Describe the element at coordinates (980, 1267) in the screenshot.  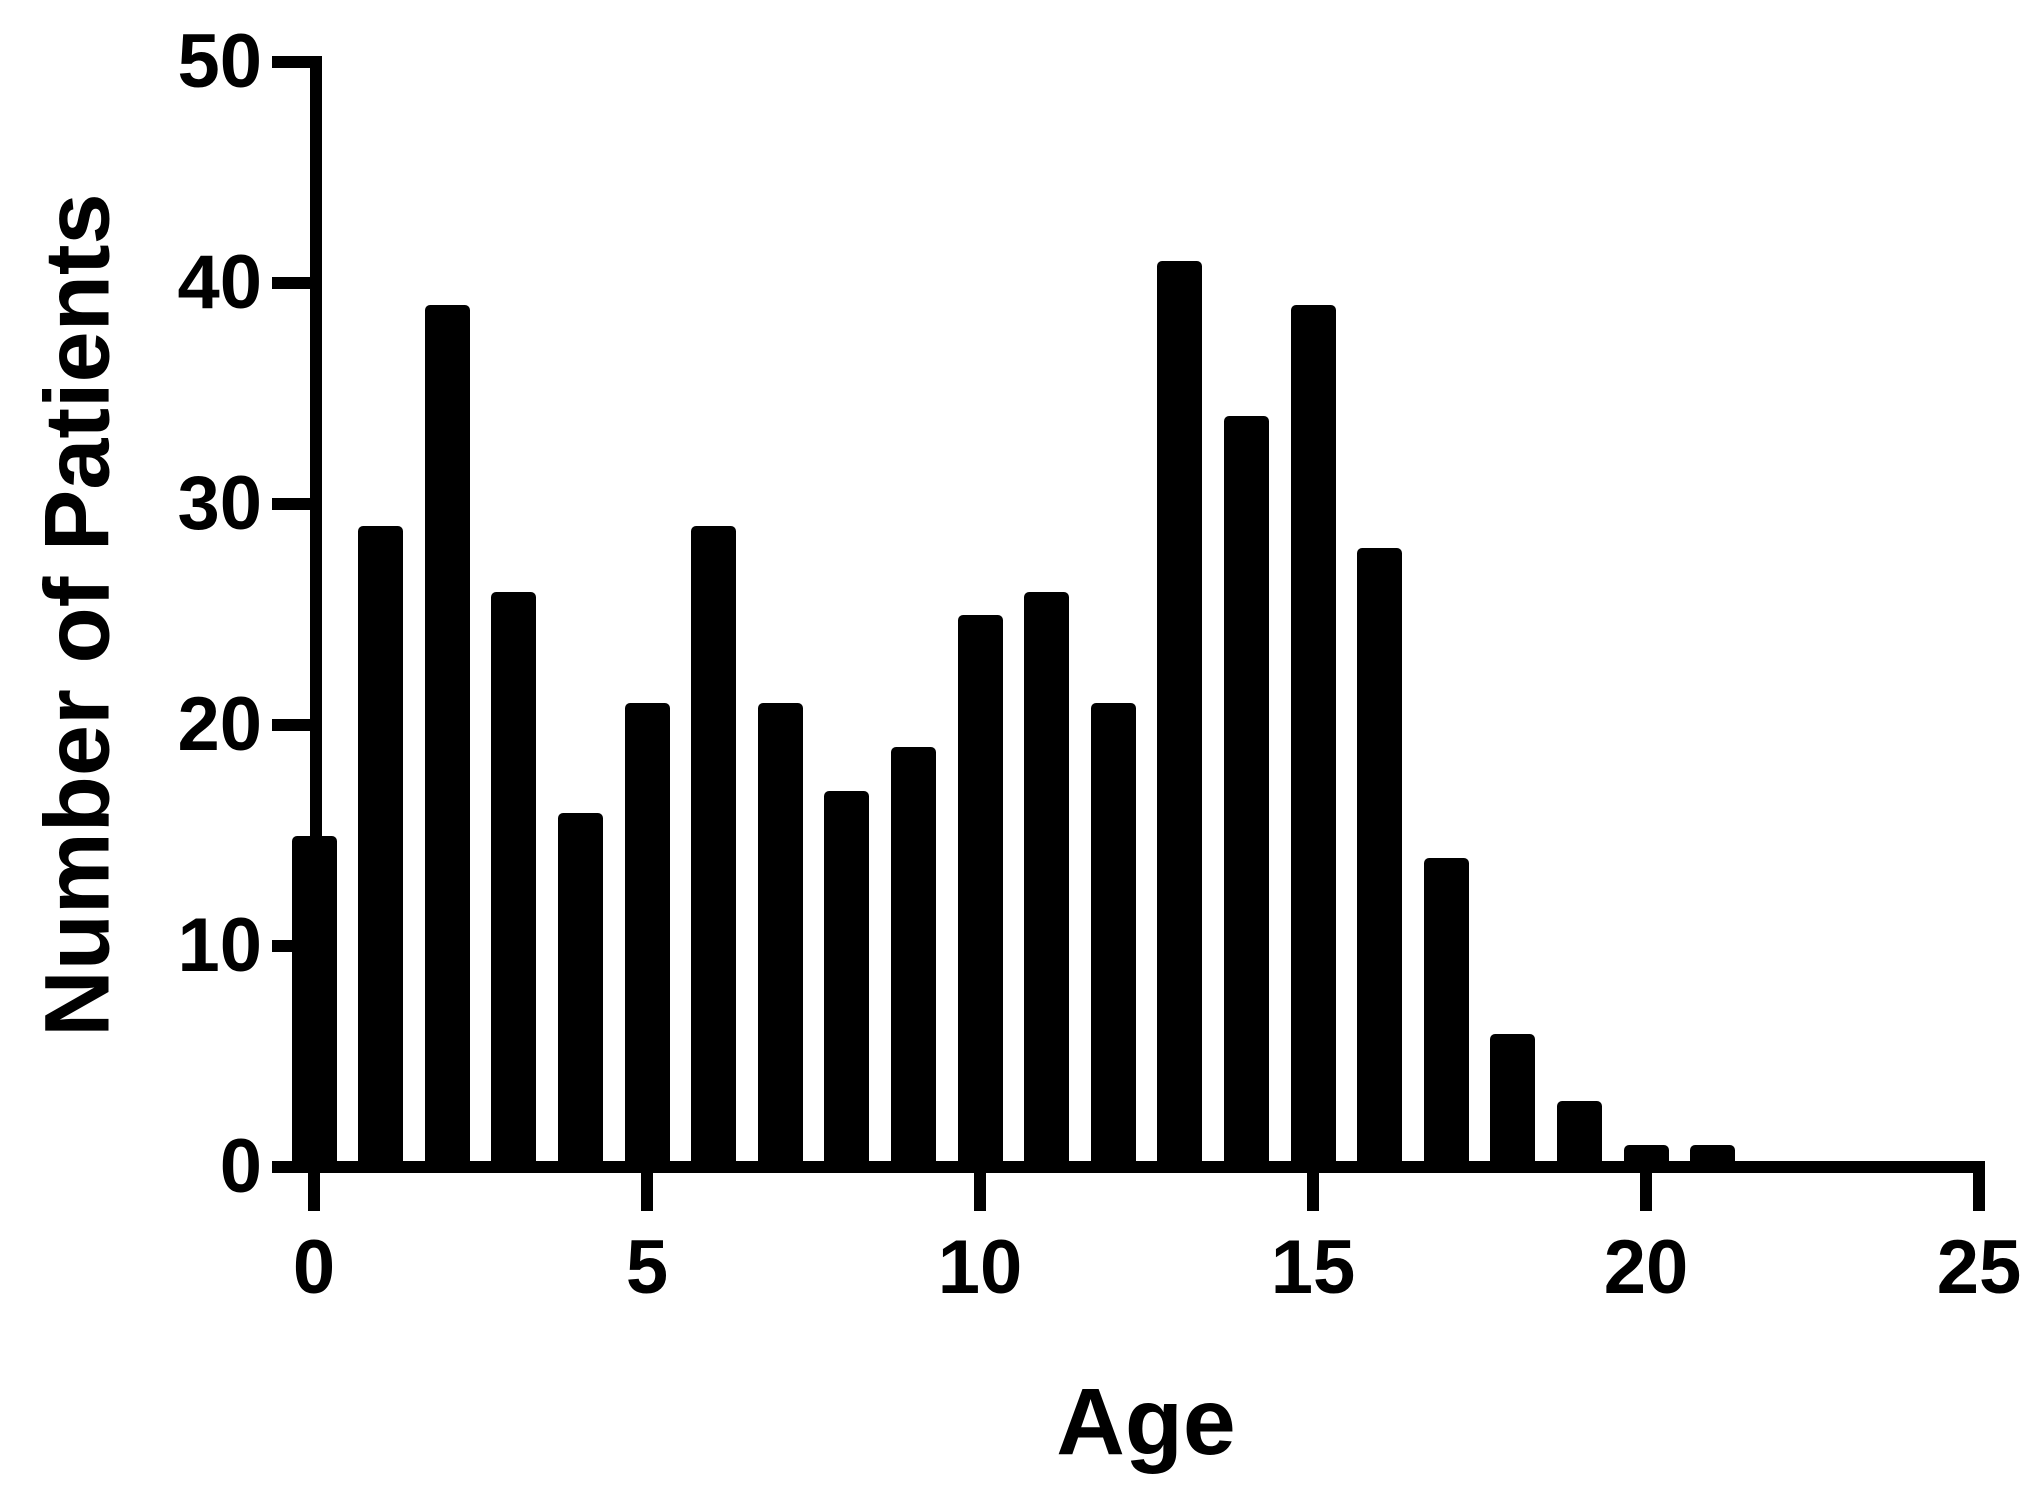
I see `x-tick-label: 10` at that location.